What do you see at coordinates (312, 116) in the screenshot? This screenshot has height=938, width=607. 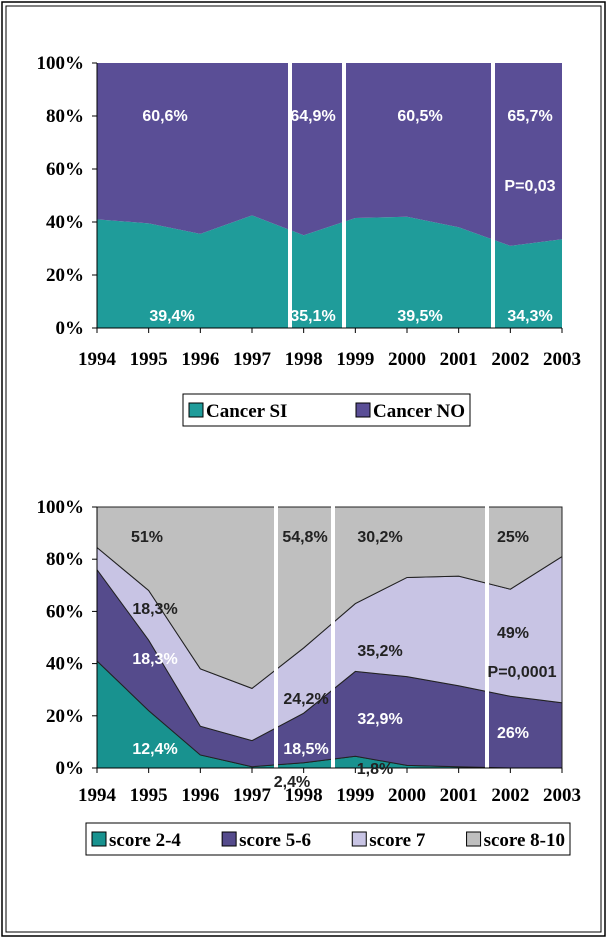 I see `annotation: 64,9%` at bounding box center [312, 116].